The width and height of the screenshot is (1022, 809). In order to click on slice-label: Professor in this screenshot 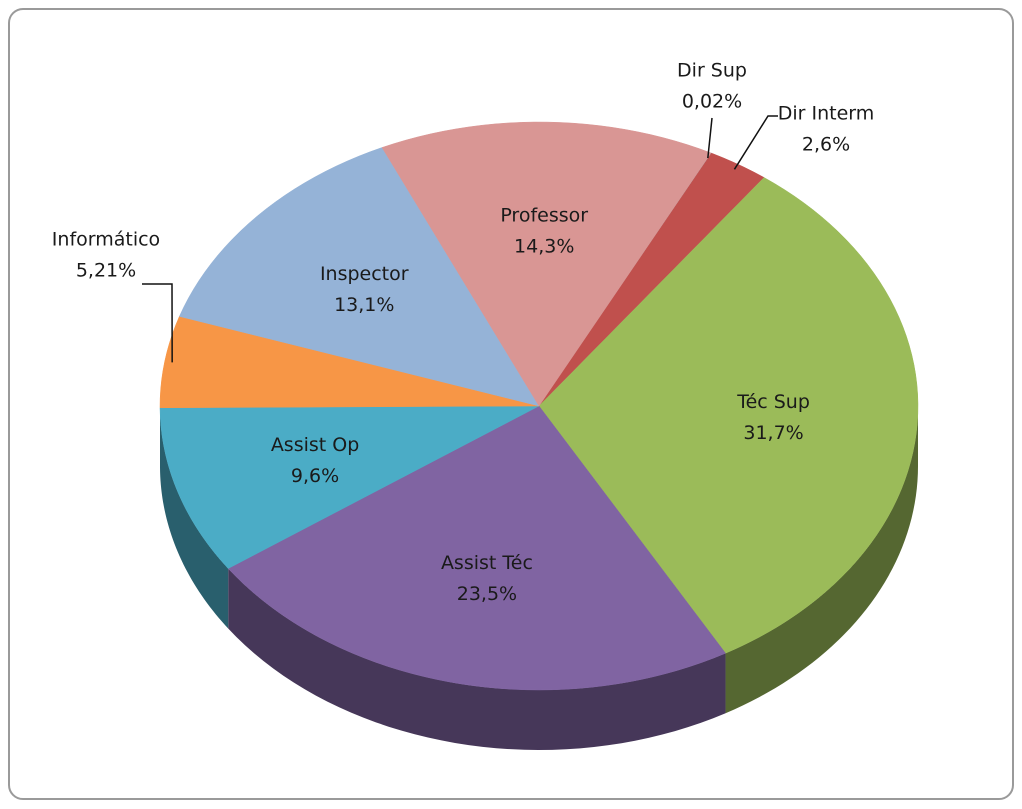, I will do `click(544, 215)`.